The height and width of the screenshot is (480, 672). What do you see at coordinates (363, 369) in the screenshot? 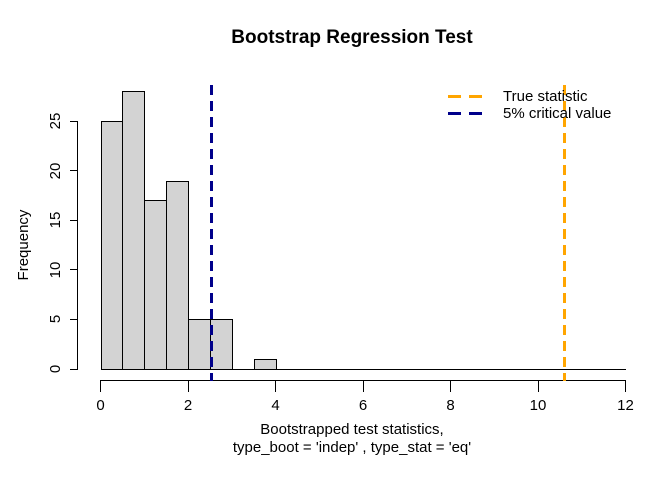
I see `zero-baseline` at bounding box center [363, 369].